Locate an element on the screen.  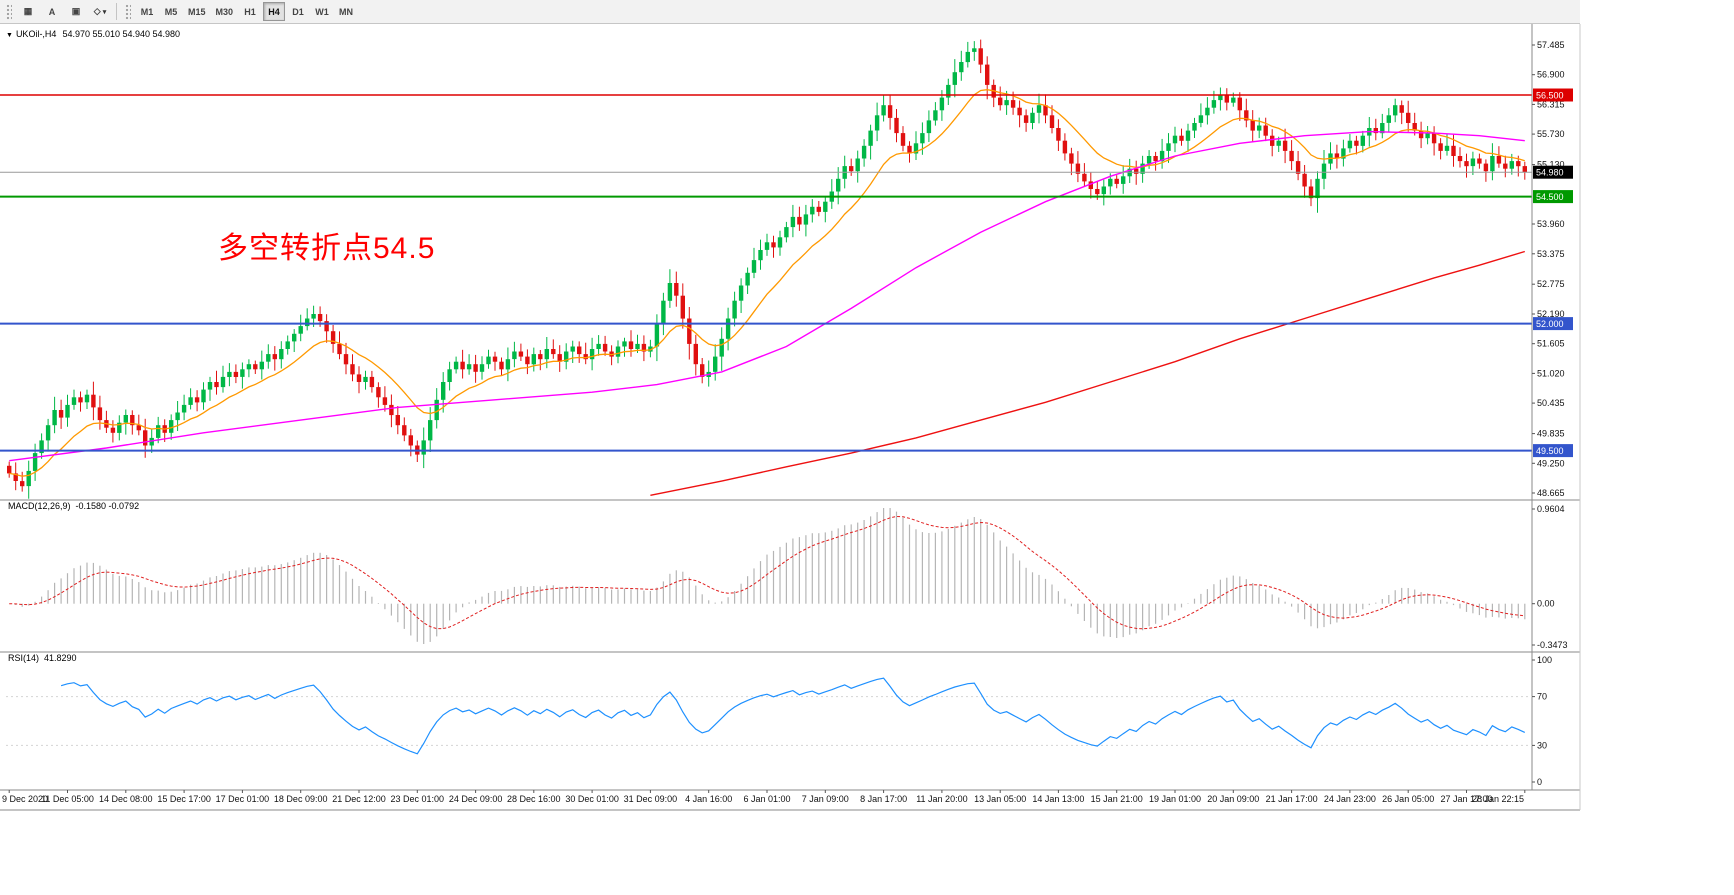
macd-label: MACD(12,26,9) is located at coordinates (39, 506).